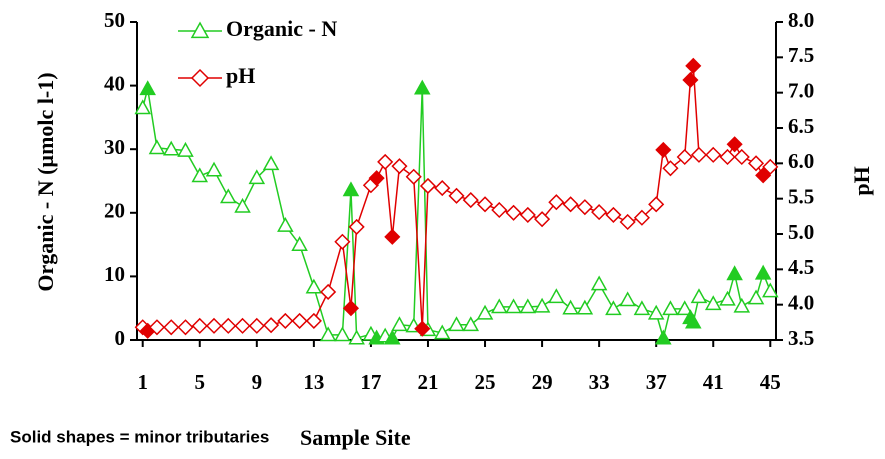 The width and height of the screenshot is (885, 459). I want to click on y-tick-label: 10, so click(114, 274).